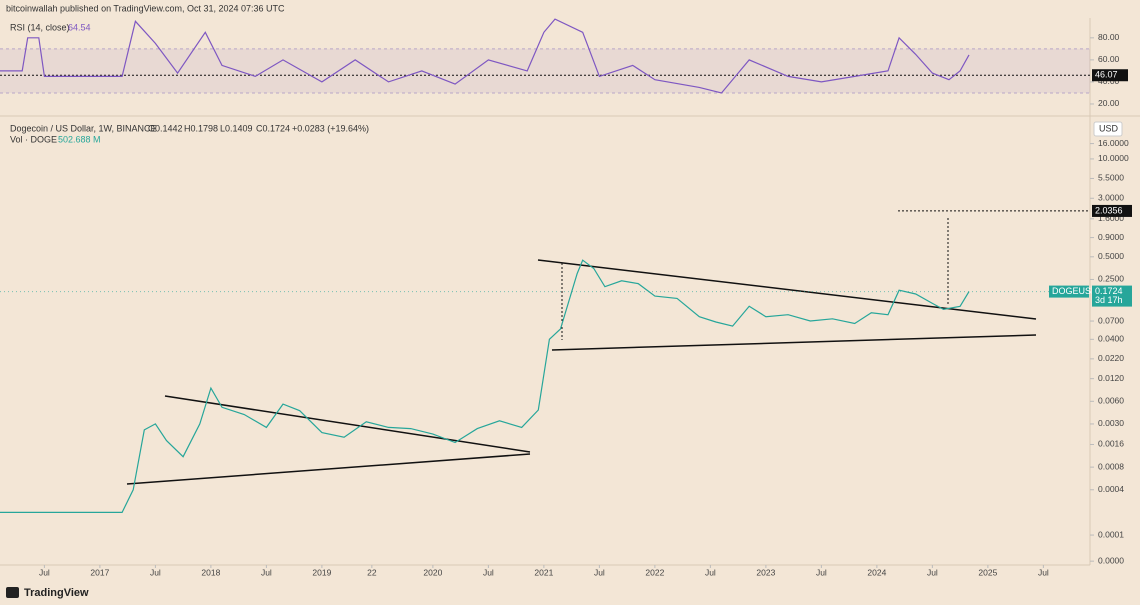 The image size is (1140, 605). What do you see at coordinates (545, 70) in the screenshot?
I see `rsi-band` at bounding box center [545, 70].